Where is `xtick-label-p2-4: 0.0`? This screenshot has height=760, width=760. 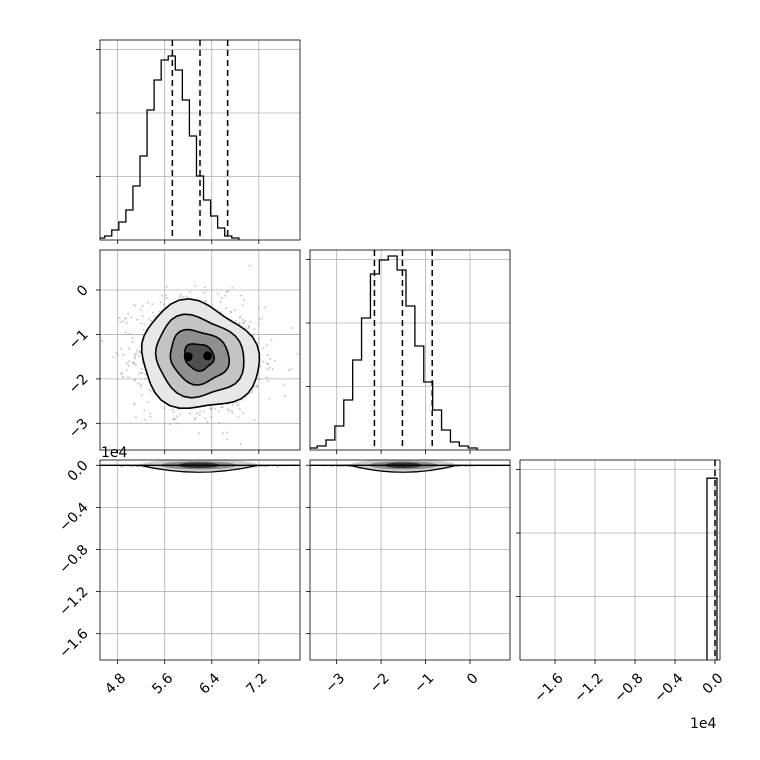
xtick-label-p2-4: 0.0 is located at coordinates (713, 683).